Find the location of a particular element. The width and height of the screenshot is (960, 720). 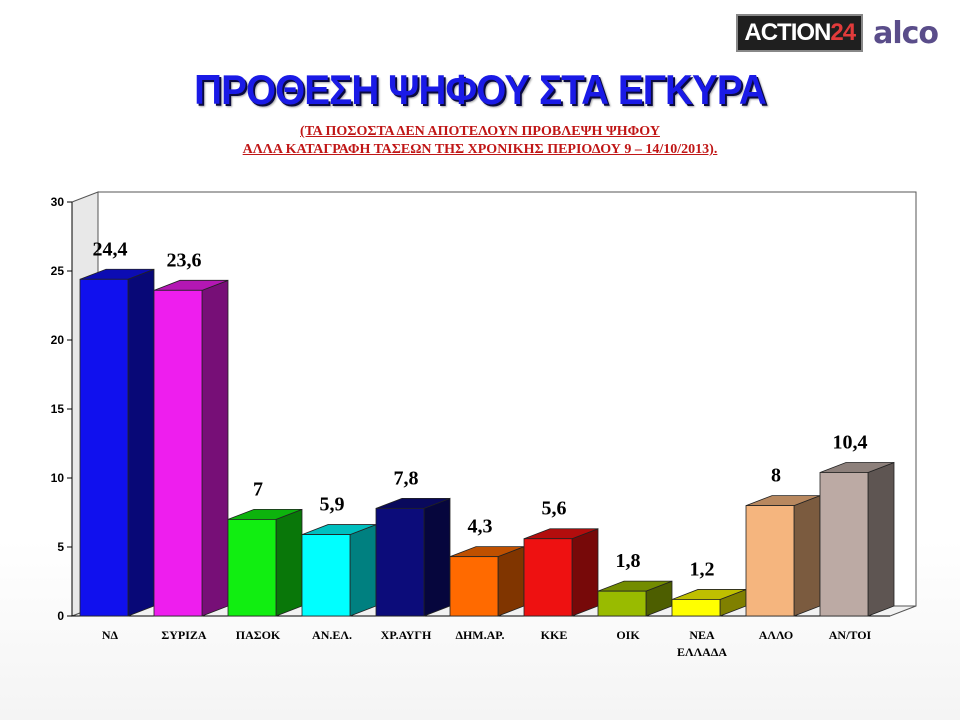

data-label: 10,4 is located at coordinates (850, 442).